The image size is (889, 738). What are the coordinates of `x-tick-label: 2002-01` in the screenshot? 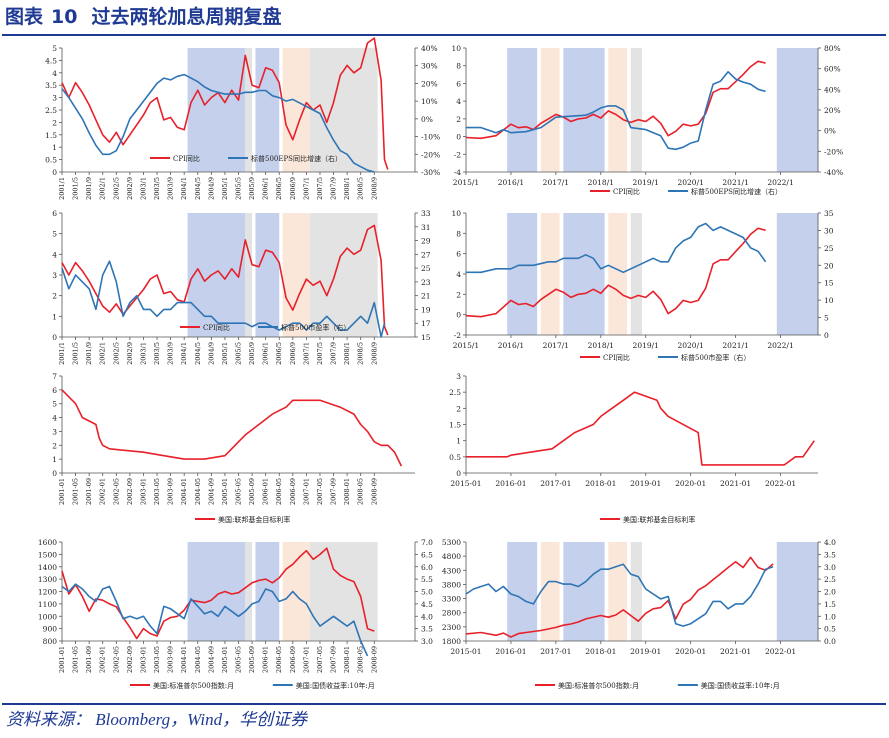 It's located at (103, 491).